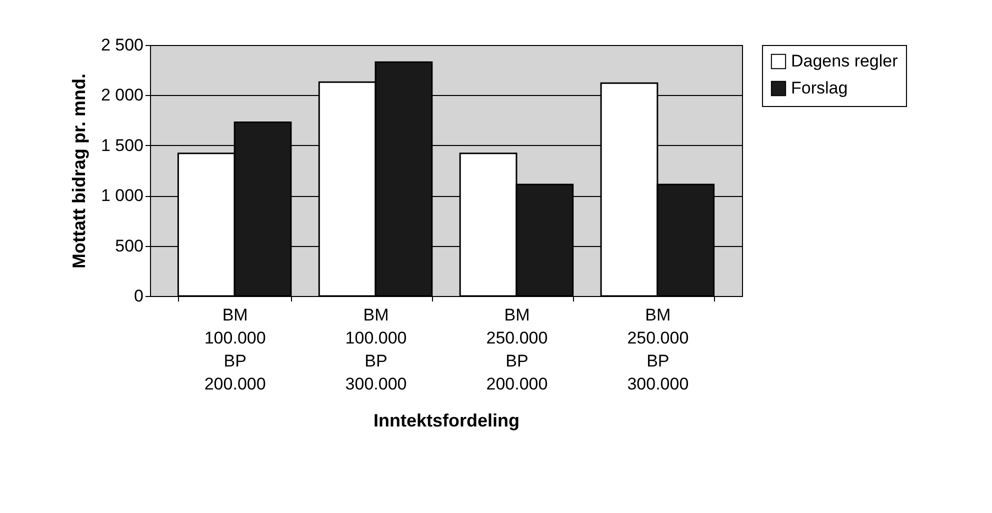 The image size is (992, 513). Describe the element at coordinates (517, 350) in the screenshot. I see `x-tick-label: BM 250.000 BP 200.000` at that location.